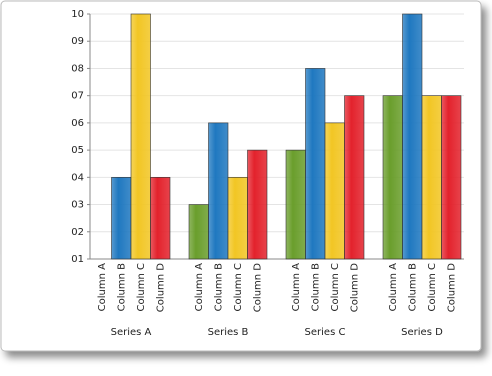  Describe the element at coordinates (77, 96) in the screenshot. I see `y-tick-label: 07` at that location.